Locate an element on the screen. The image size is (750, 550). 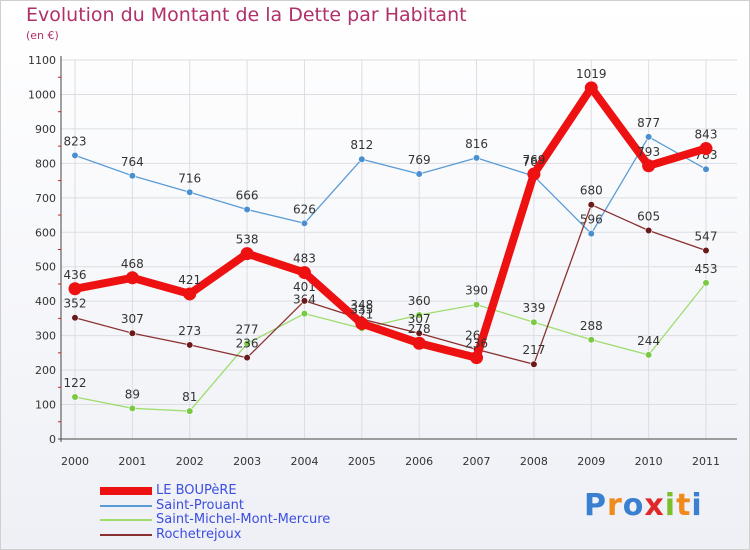
data-label: 288 is located at coordinates (591, 326).